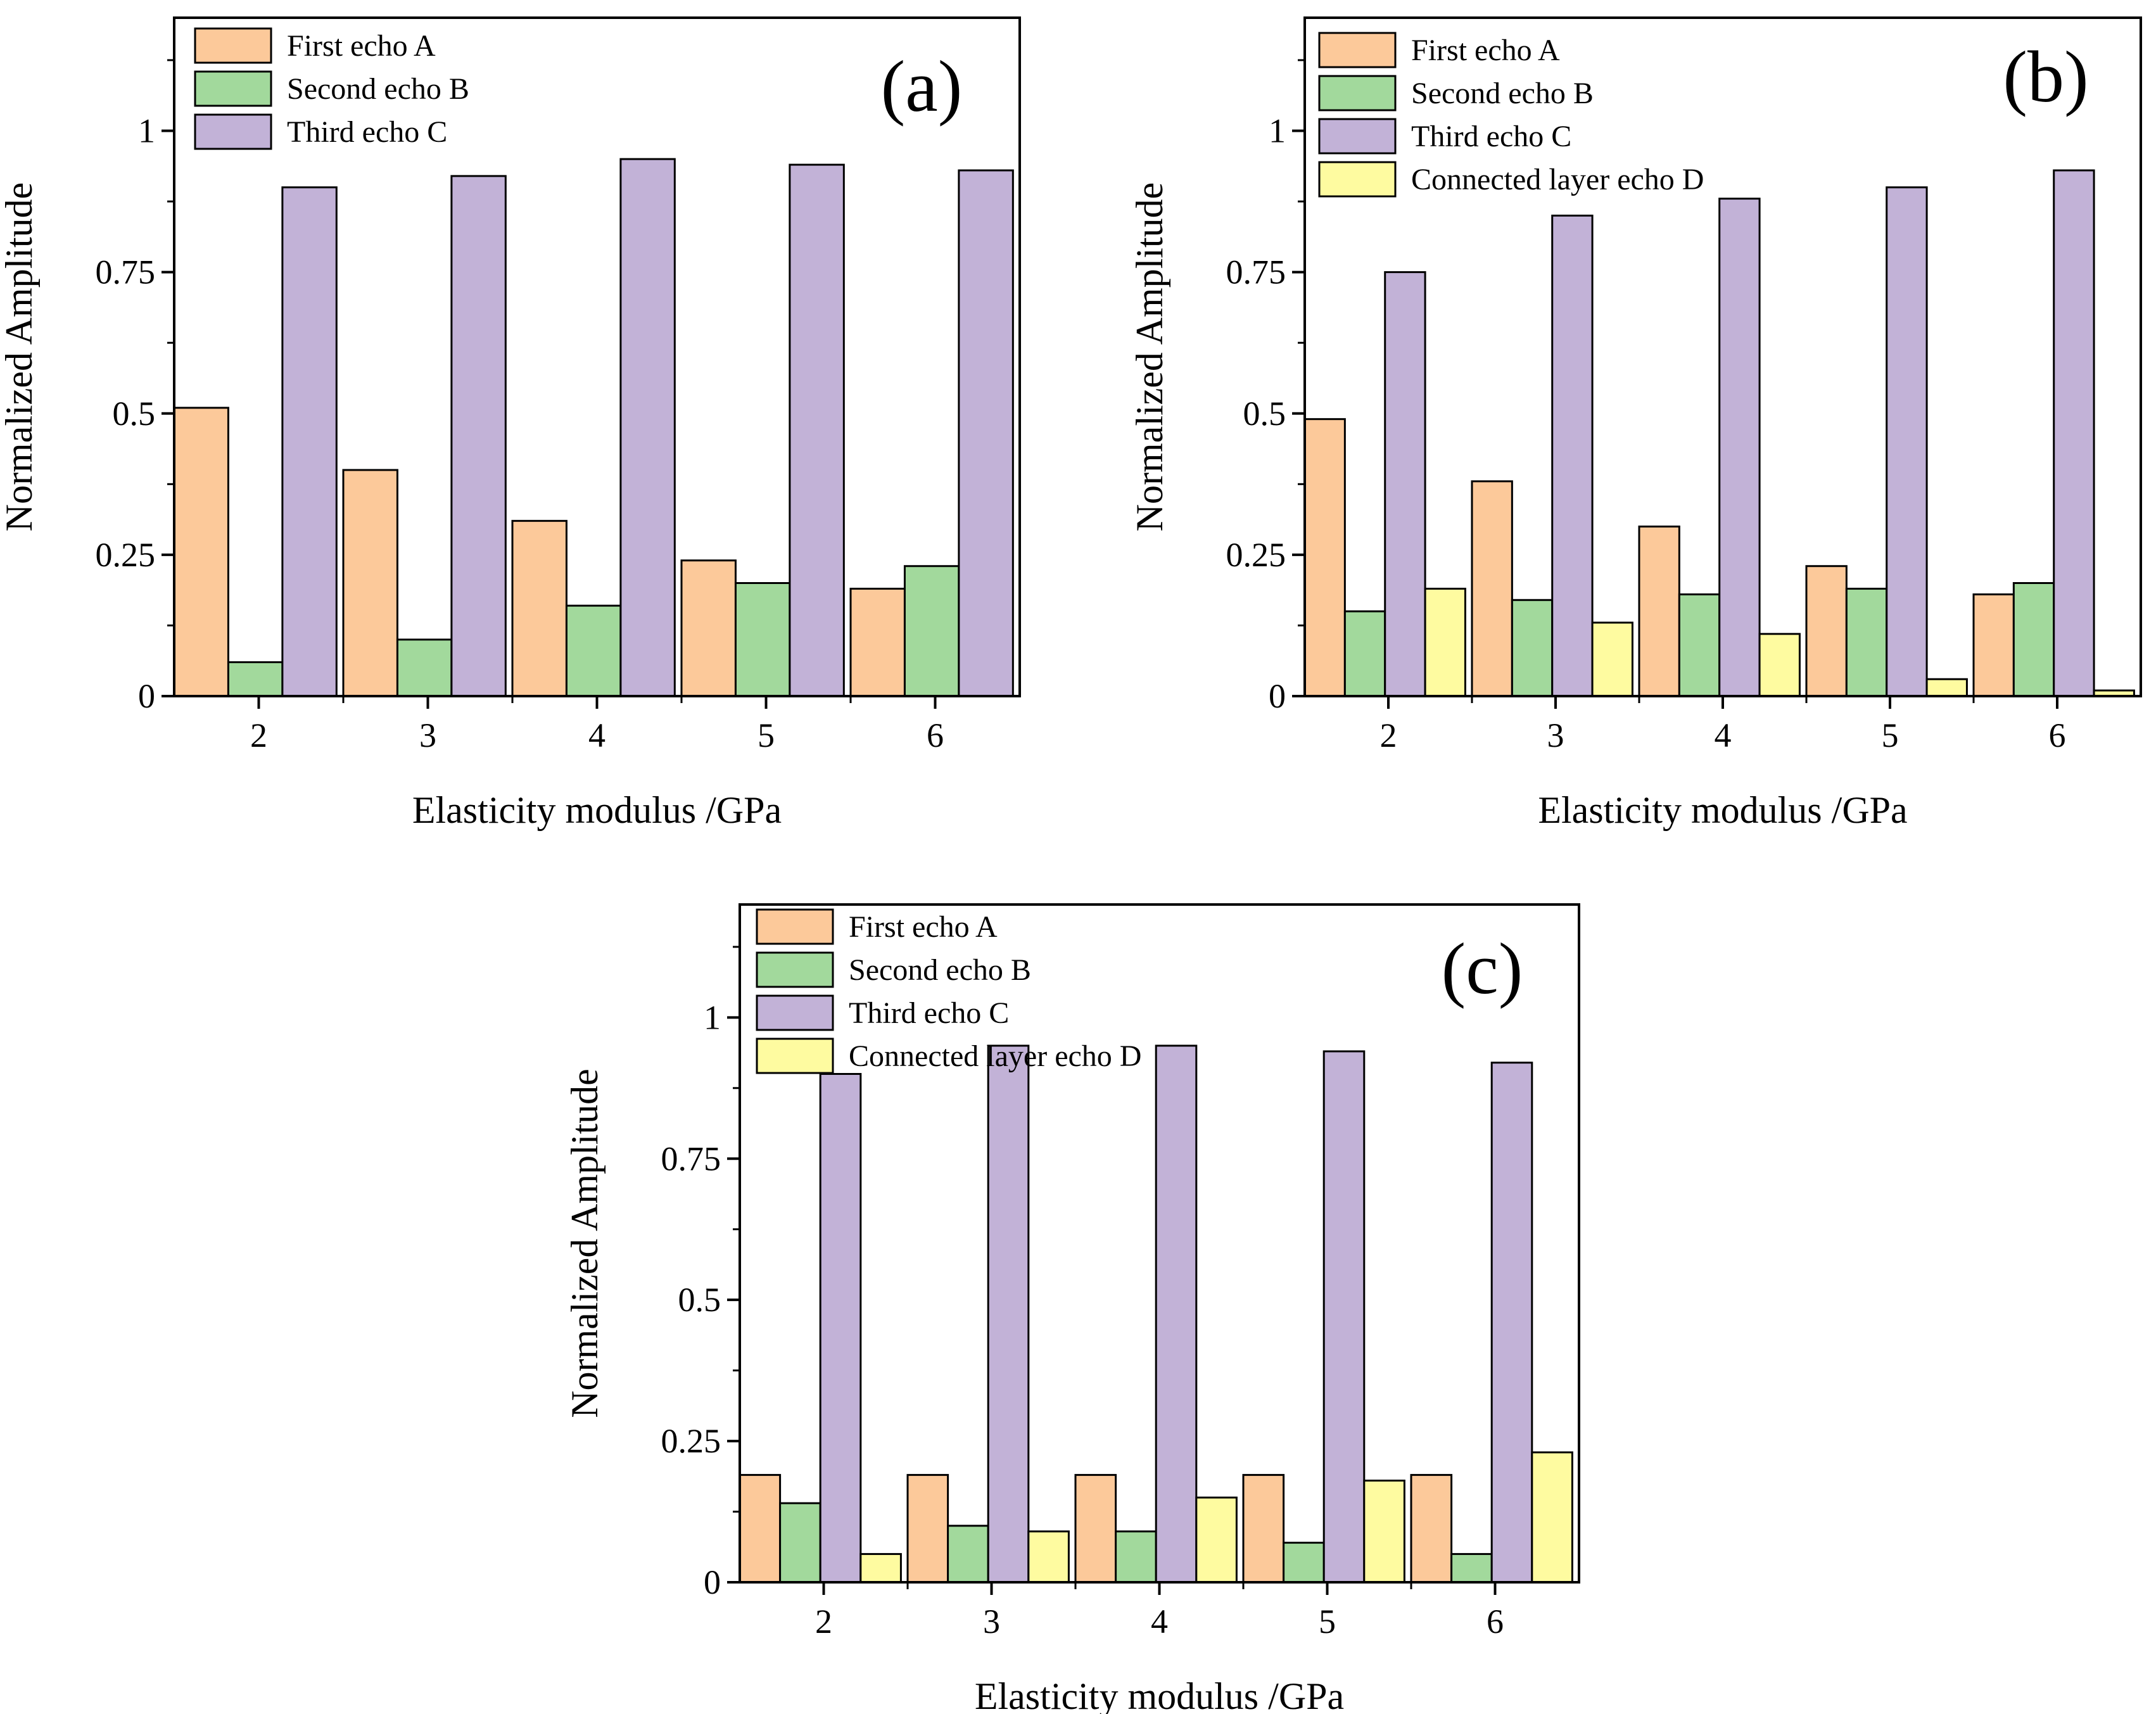 The width and height of the screenshot is (2156, 1714). I want to click on legend: First echo A Second echo B Third echo C, so click(332, 88).